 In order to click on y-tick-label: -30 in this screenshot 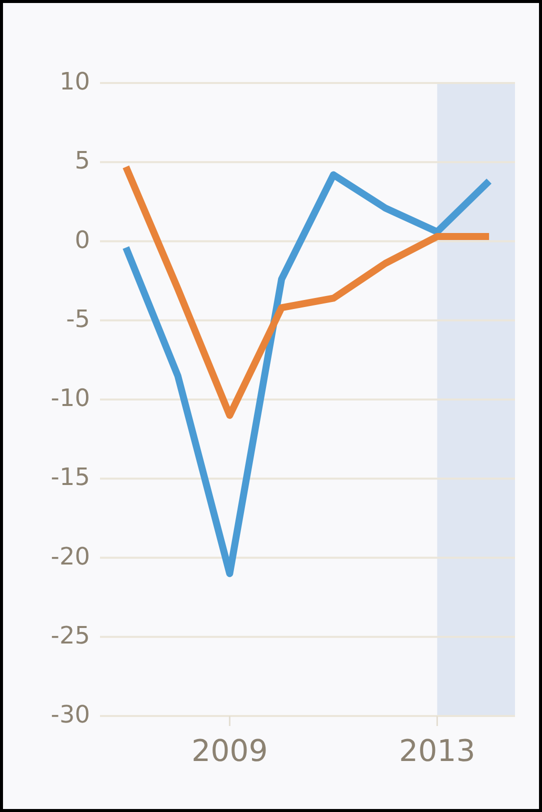, I will do `click(70, 714)`.